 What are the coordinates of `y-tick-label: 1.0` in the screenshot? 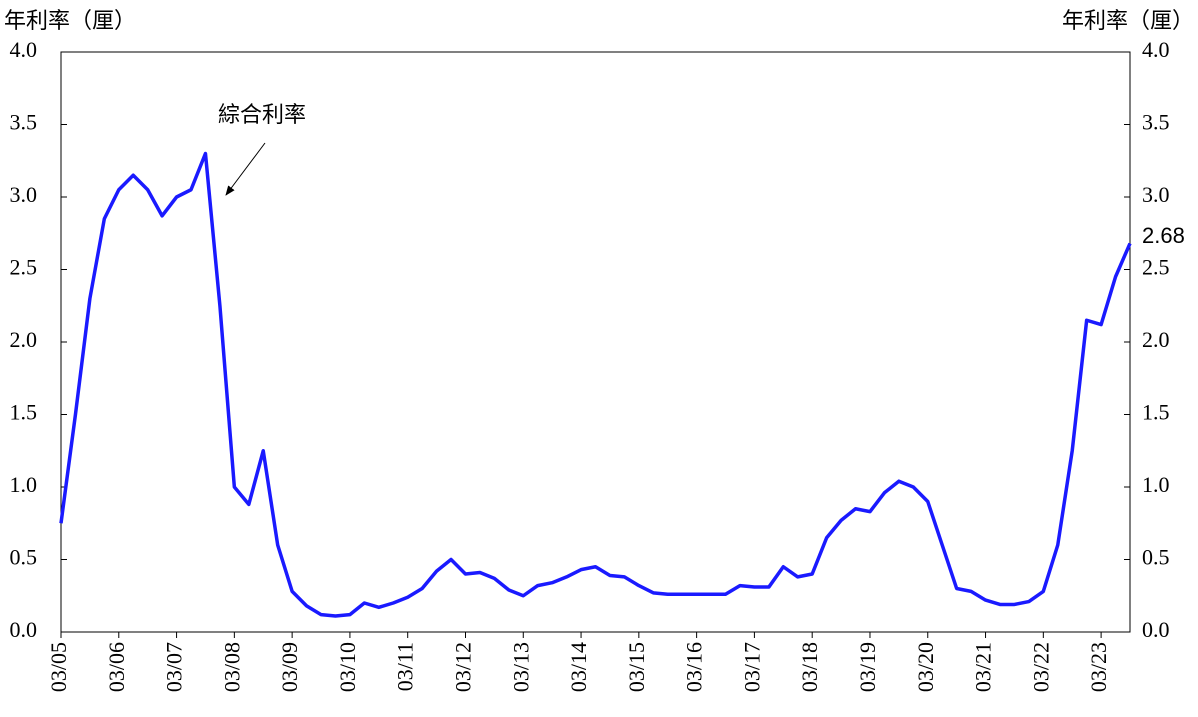 It's located at (24, 484).